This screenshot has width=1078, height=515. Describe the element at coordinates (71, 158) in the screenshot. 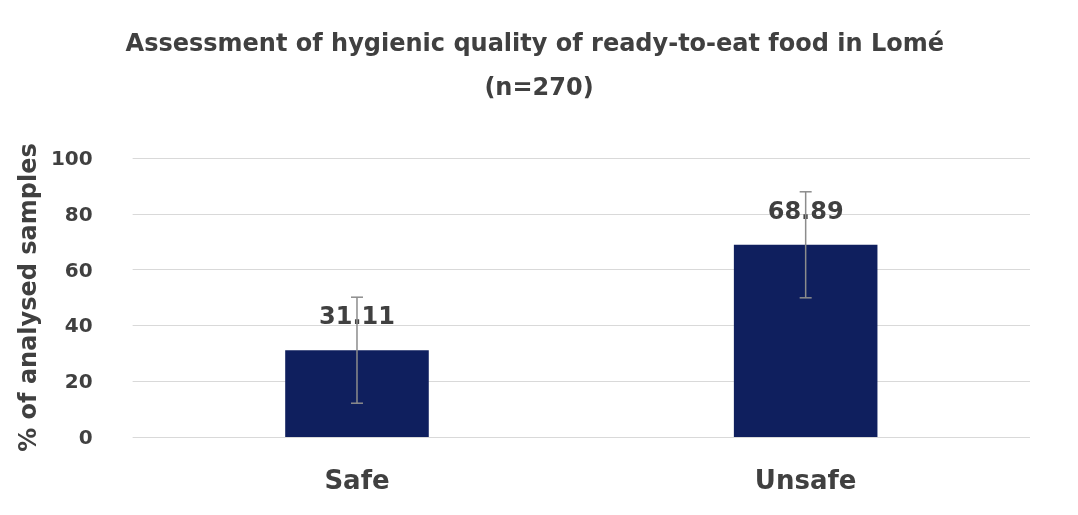

I see `y-tick-label: 100` at that location.